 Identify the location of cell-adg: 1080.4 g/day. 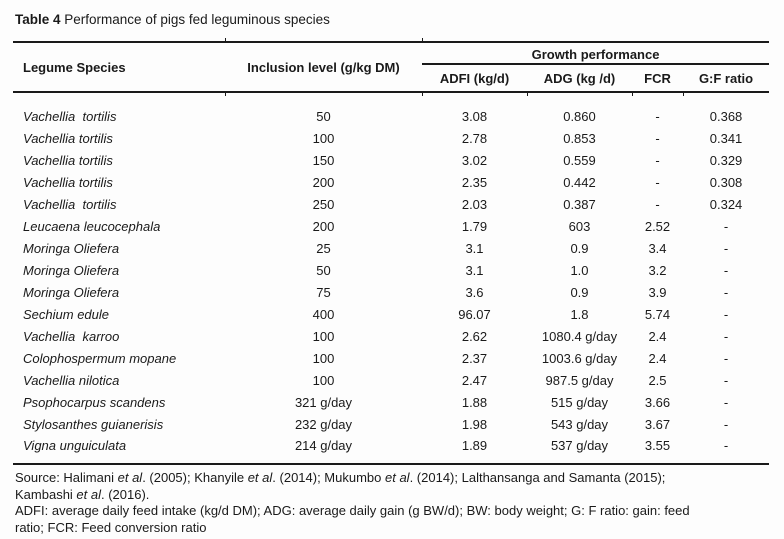
(579, 336).